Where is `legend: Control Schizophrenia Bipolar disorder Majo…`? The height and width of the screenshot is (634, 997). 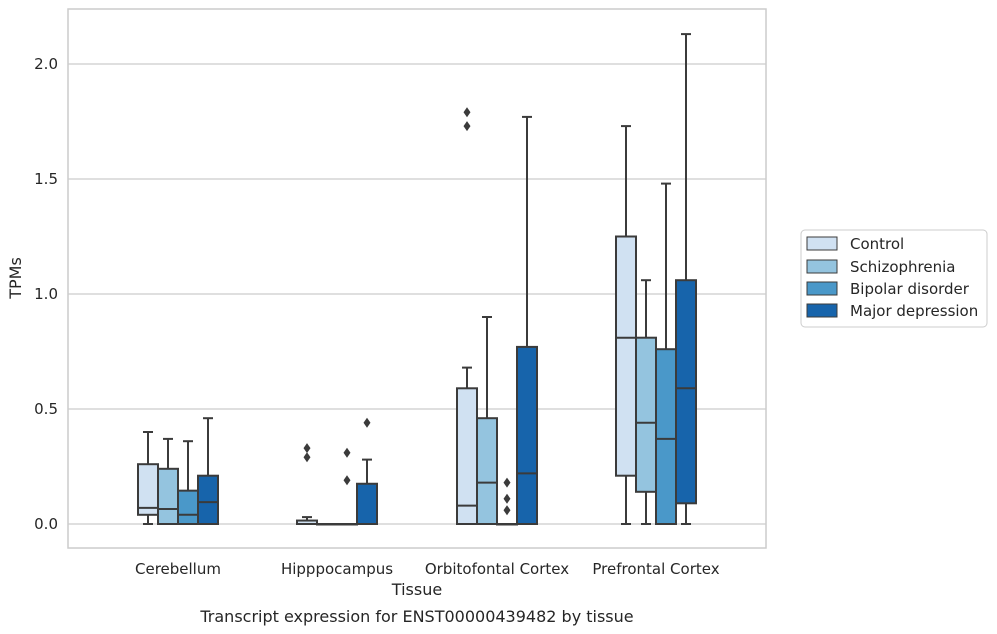 legend: Control Schizophrenia Bipolar disorder Majo… is located at coordinates (894, 278).